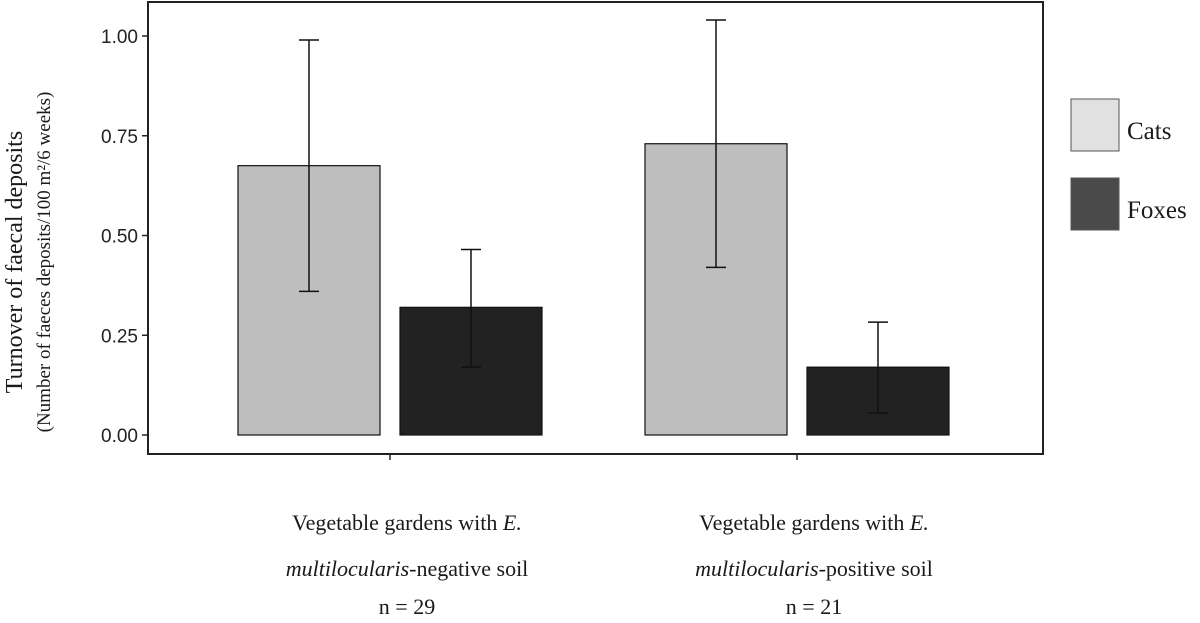  I want to click on y-axis: 0.00 0.25 0.50 0.75 1.00, so click(124, 237).